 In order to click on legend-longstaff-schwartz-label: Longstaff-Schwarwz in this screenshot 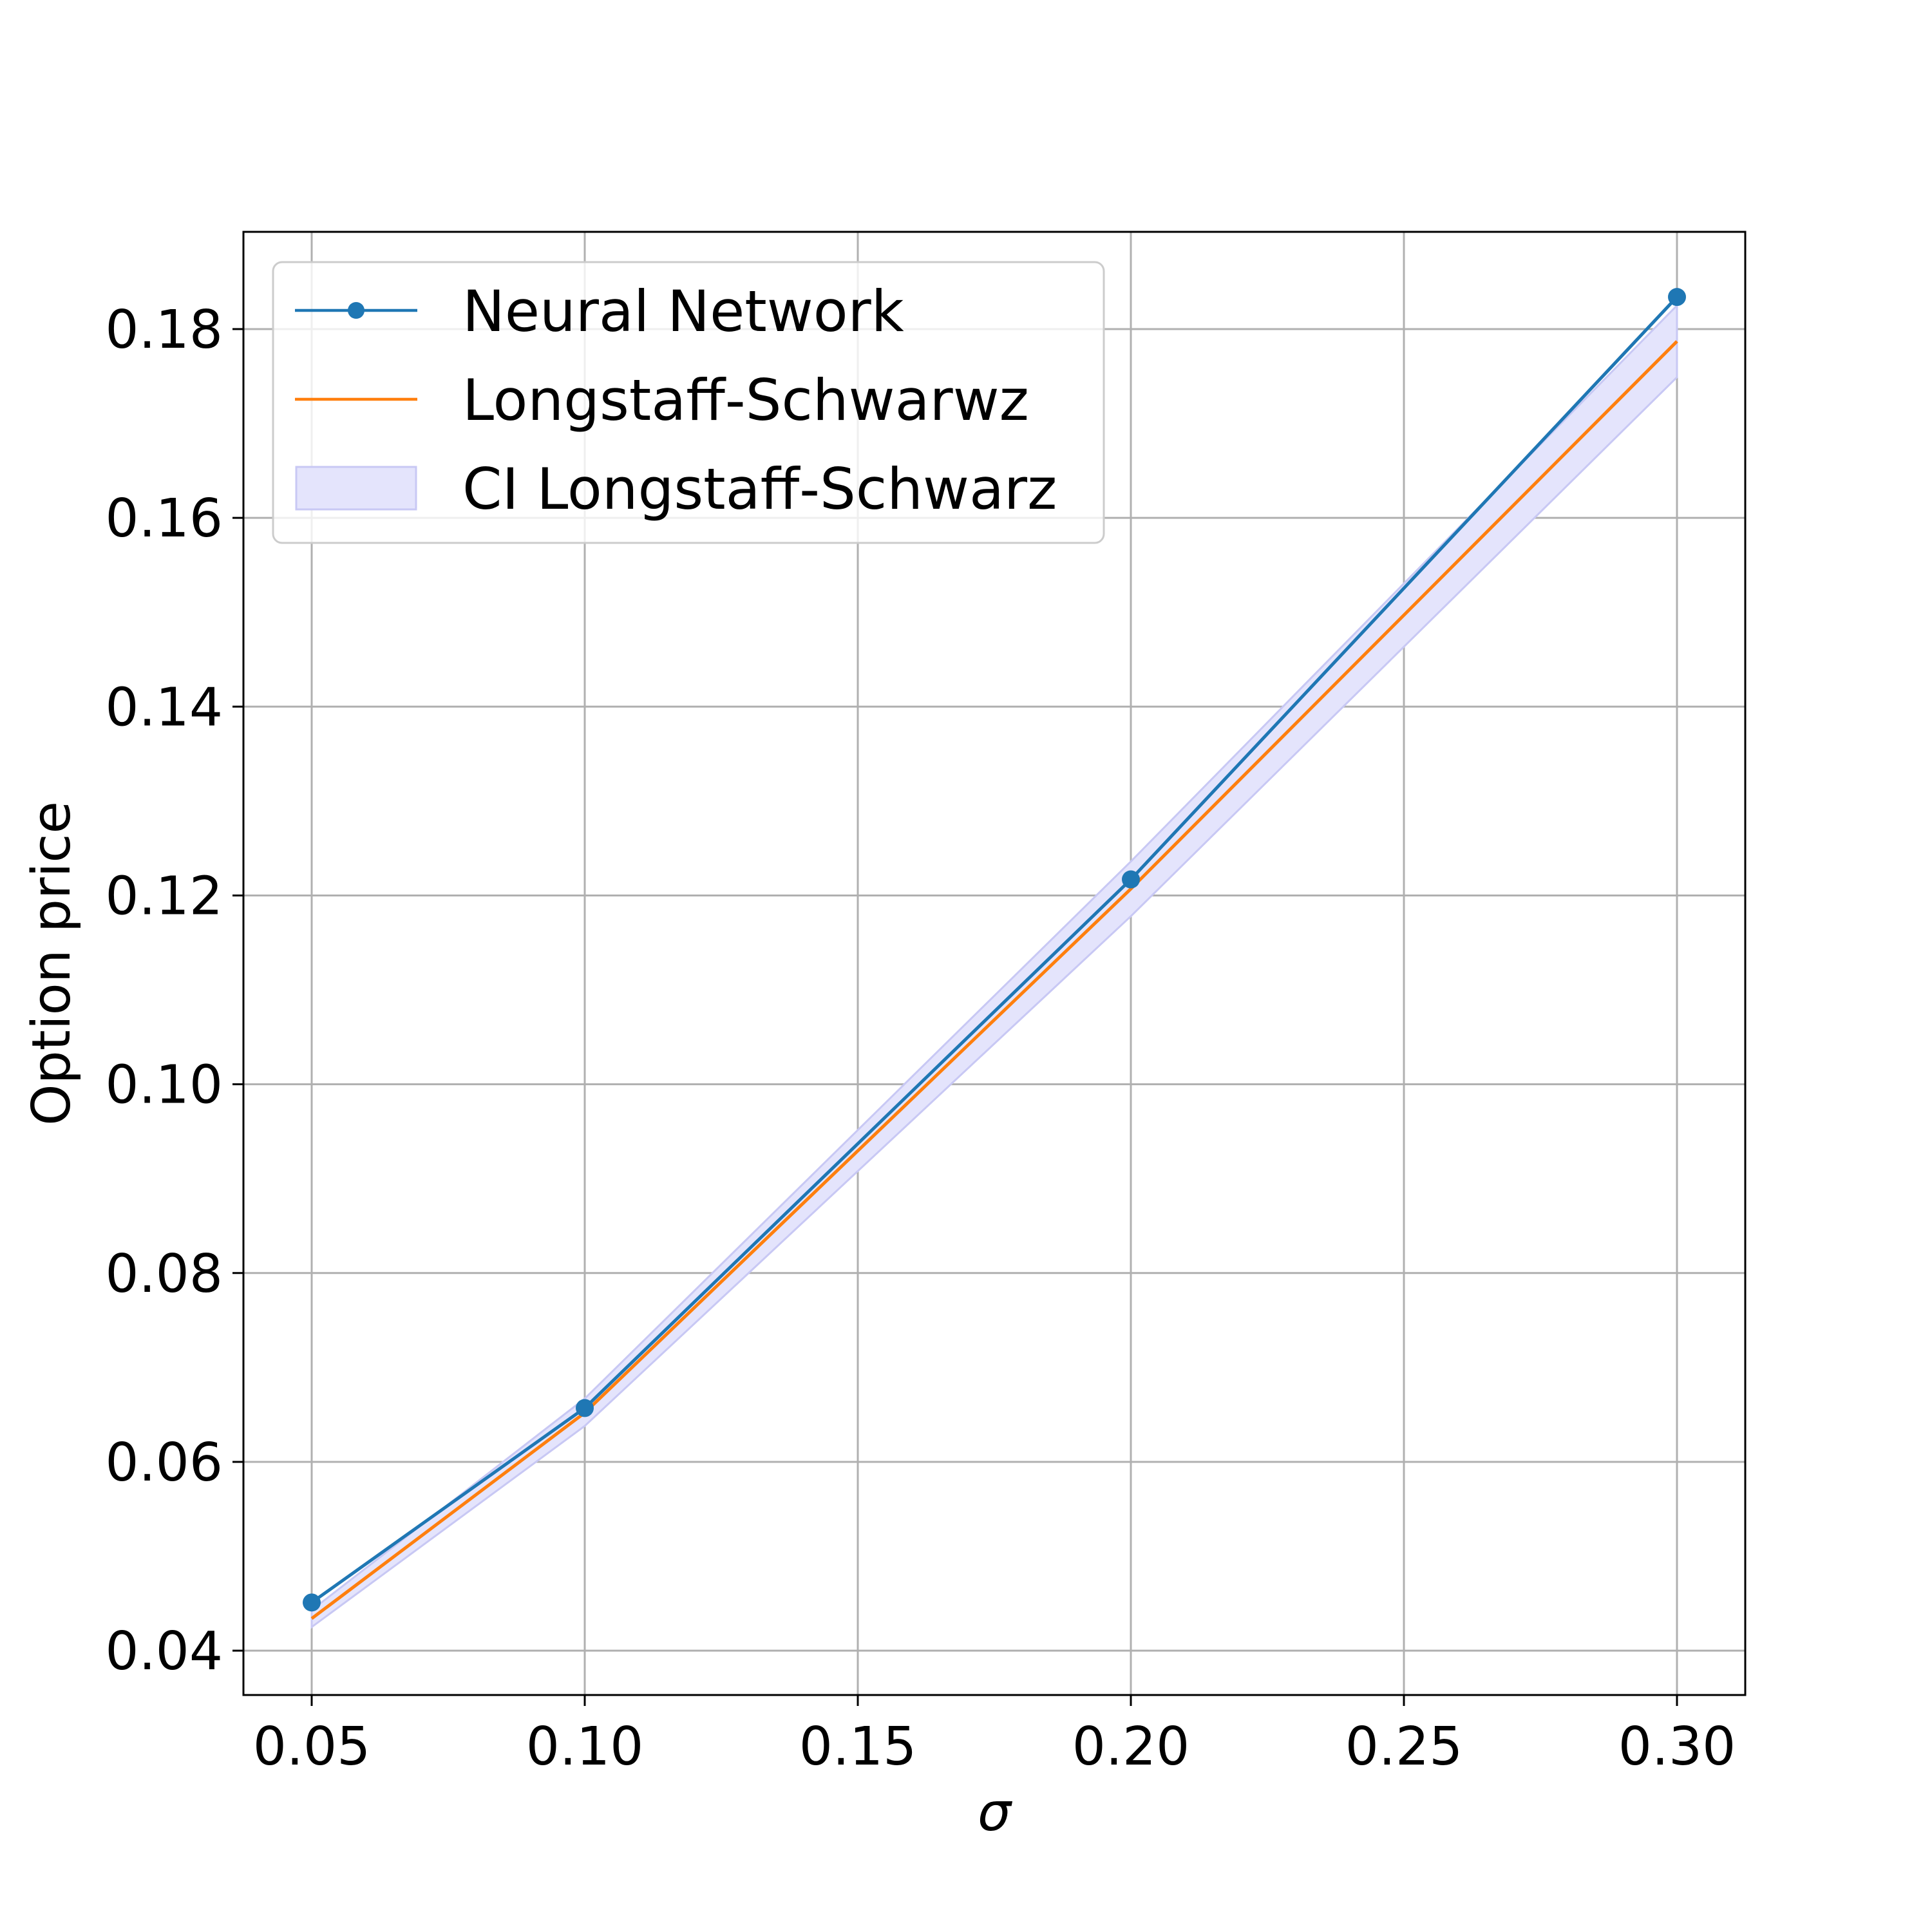, I will do `click(746, 400)`.